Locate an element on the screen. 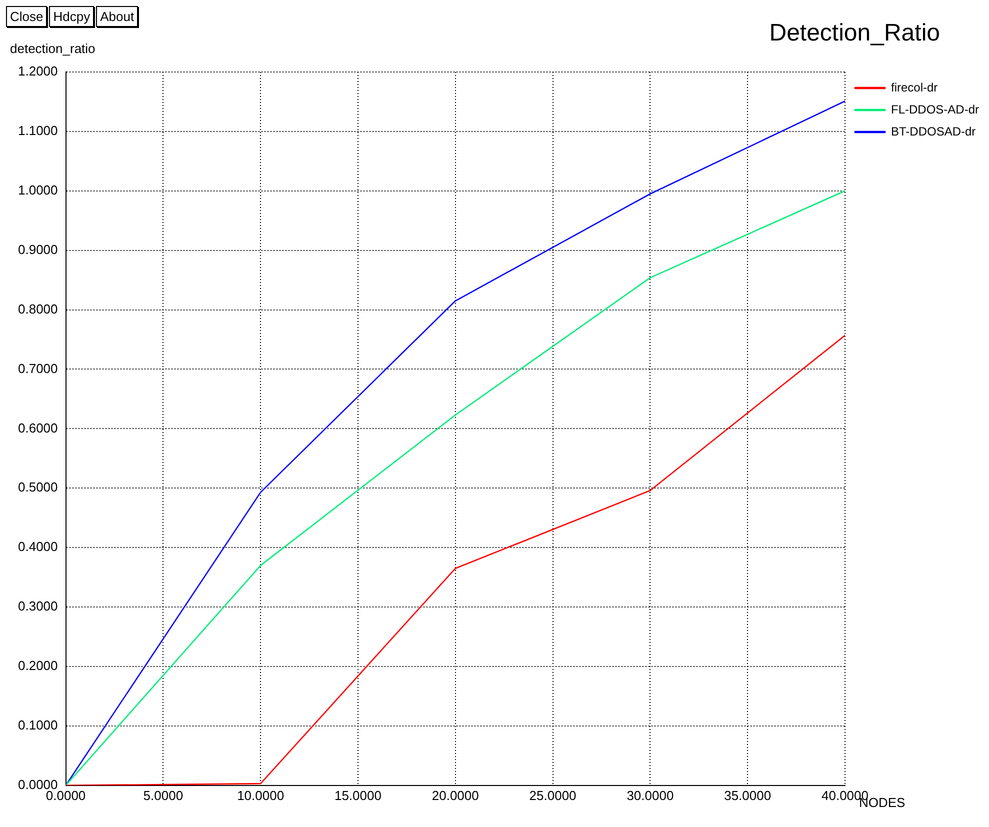 This screenshot has width=989, height=827. y-tick-label: 0.0000 is located at coordinates (38, 784).